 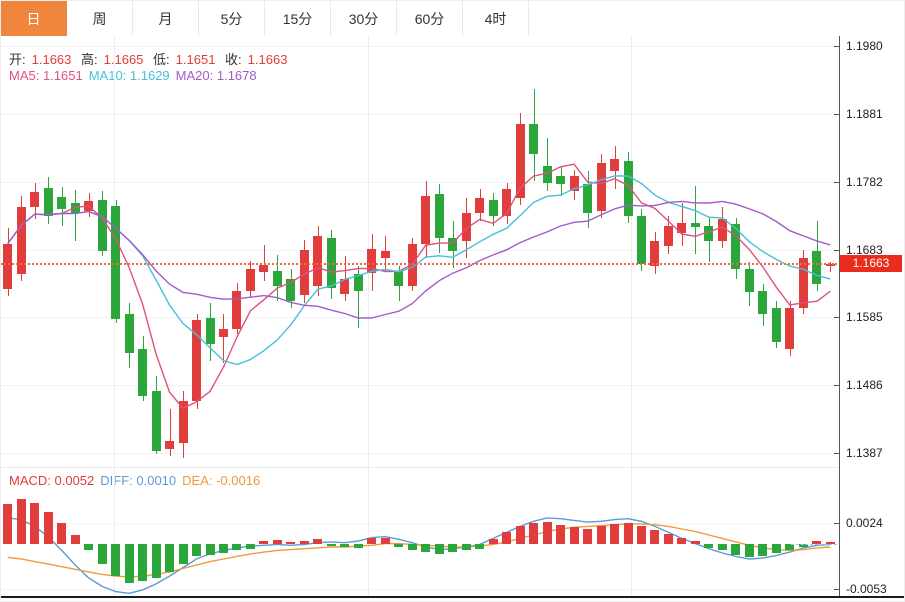 I want to click on tab-日: 日, so click(x=34, y=18).